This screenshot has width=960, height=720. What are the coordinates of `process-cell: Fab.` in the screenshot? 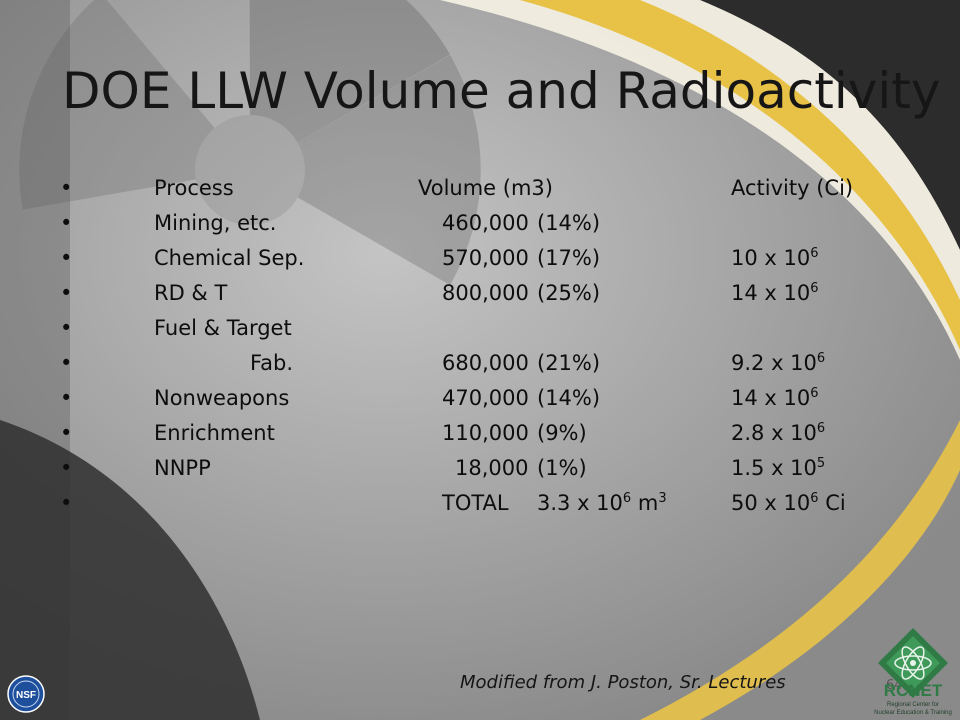 It's located at (272, 363).